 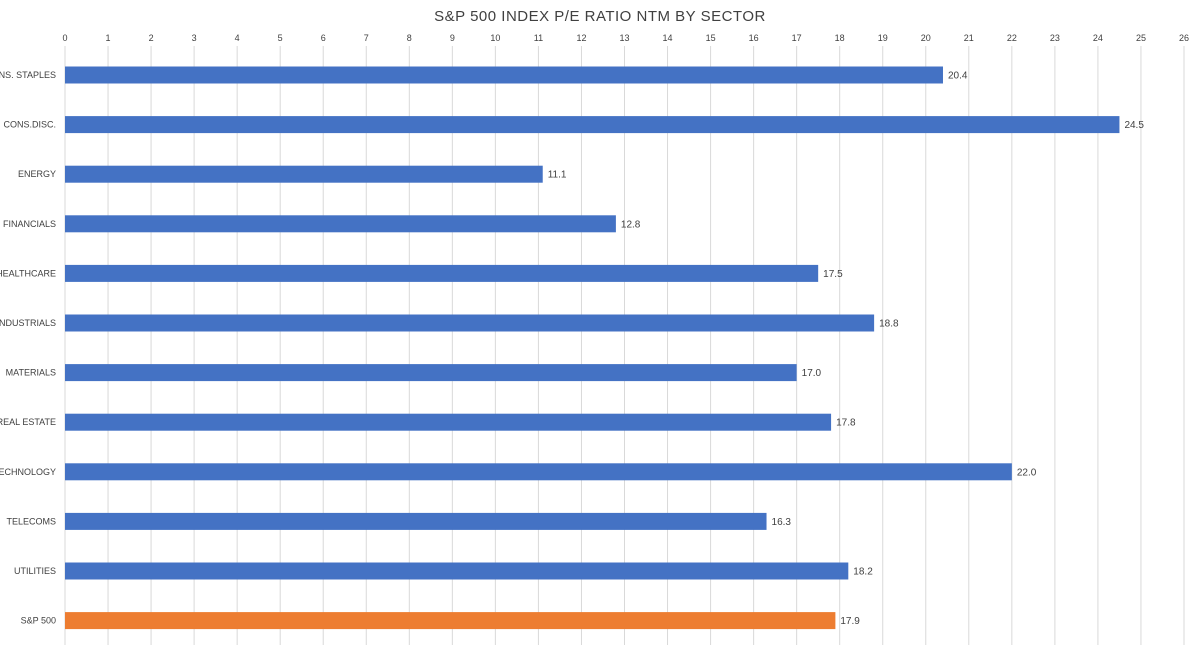 I want to click on x-tick-label: 9, so click(x=452, y=38).